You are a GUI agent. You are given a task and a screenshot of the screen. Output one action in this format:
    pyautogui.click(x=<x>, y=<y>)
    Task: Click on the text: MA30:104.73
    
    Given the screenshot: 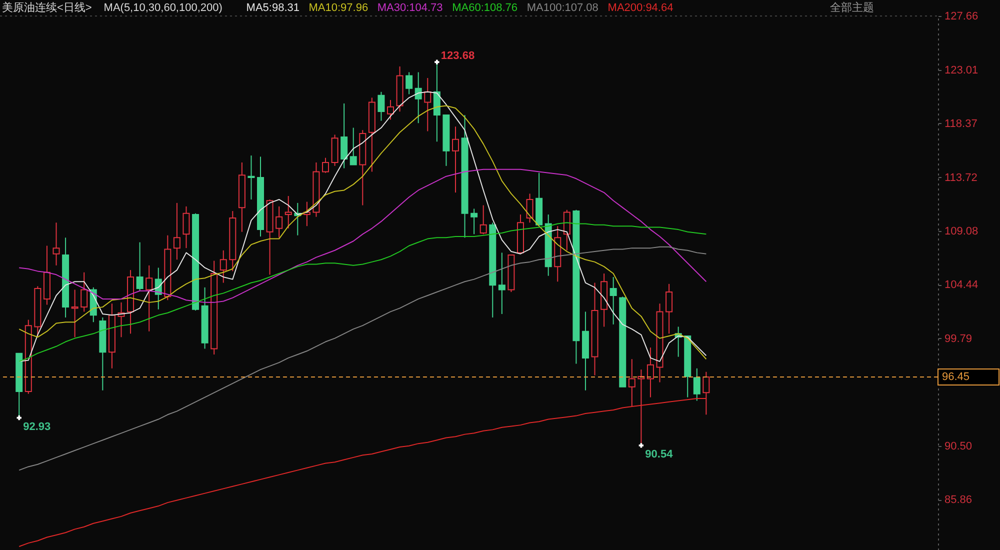 What is the action you would take?
    pyautogui.click(x=410, y=8)
    